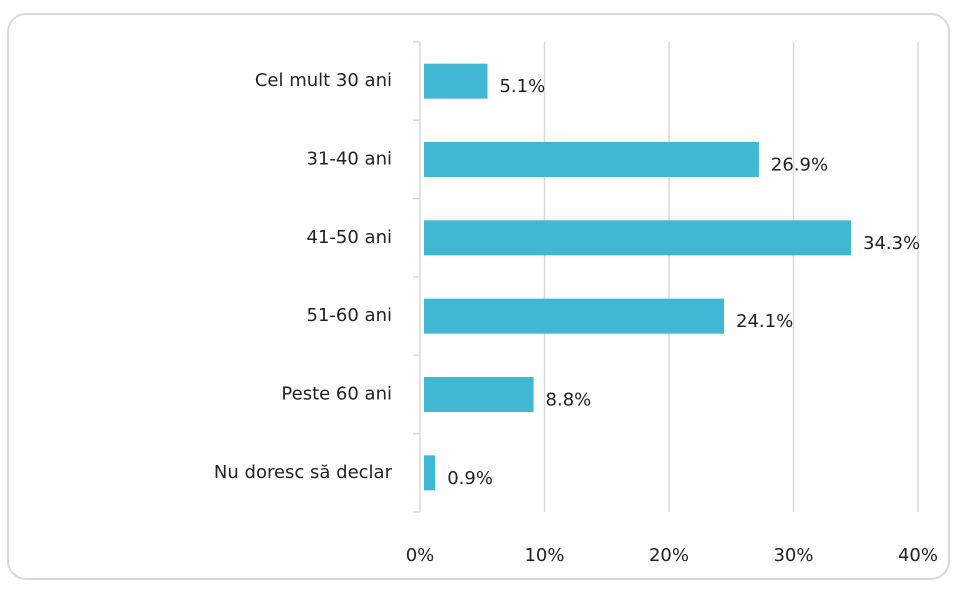  I want to click on value-label: 24.1%, so click(764, 321).